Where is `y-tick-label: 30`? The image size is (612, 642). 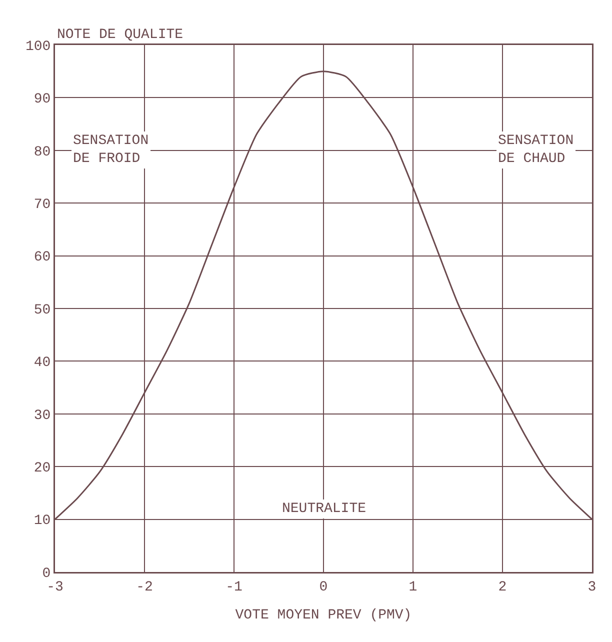 y-tick-label: 30 is located at coordinates (42, 416).